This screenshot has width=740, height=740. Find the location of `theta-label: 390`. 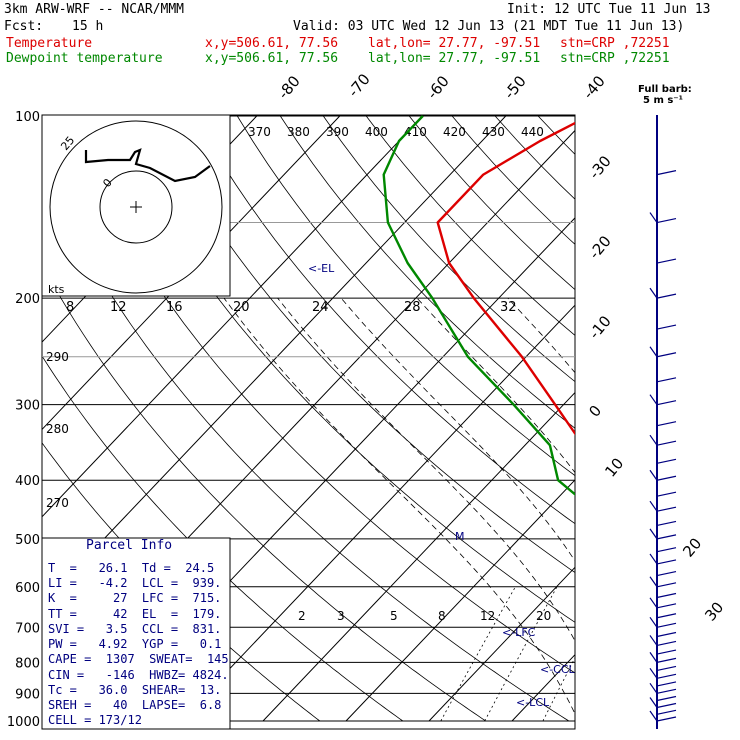

theta-label: 390 is located at coordinates (337, 132).